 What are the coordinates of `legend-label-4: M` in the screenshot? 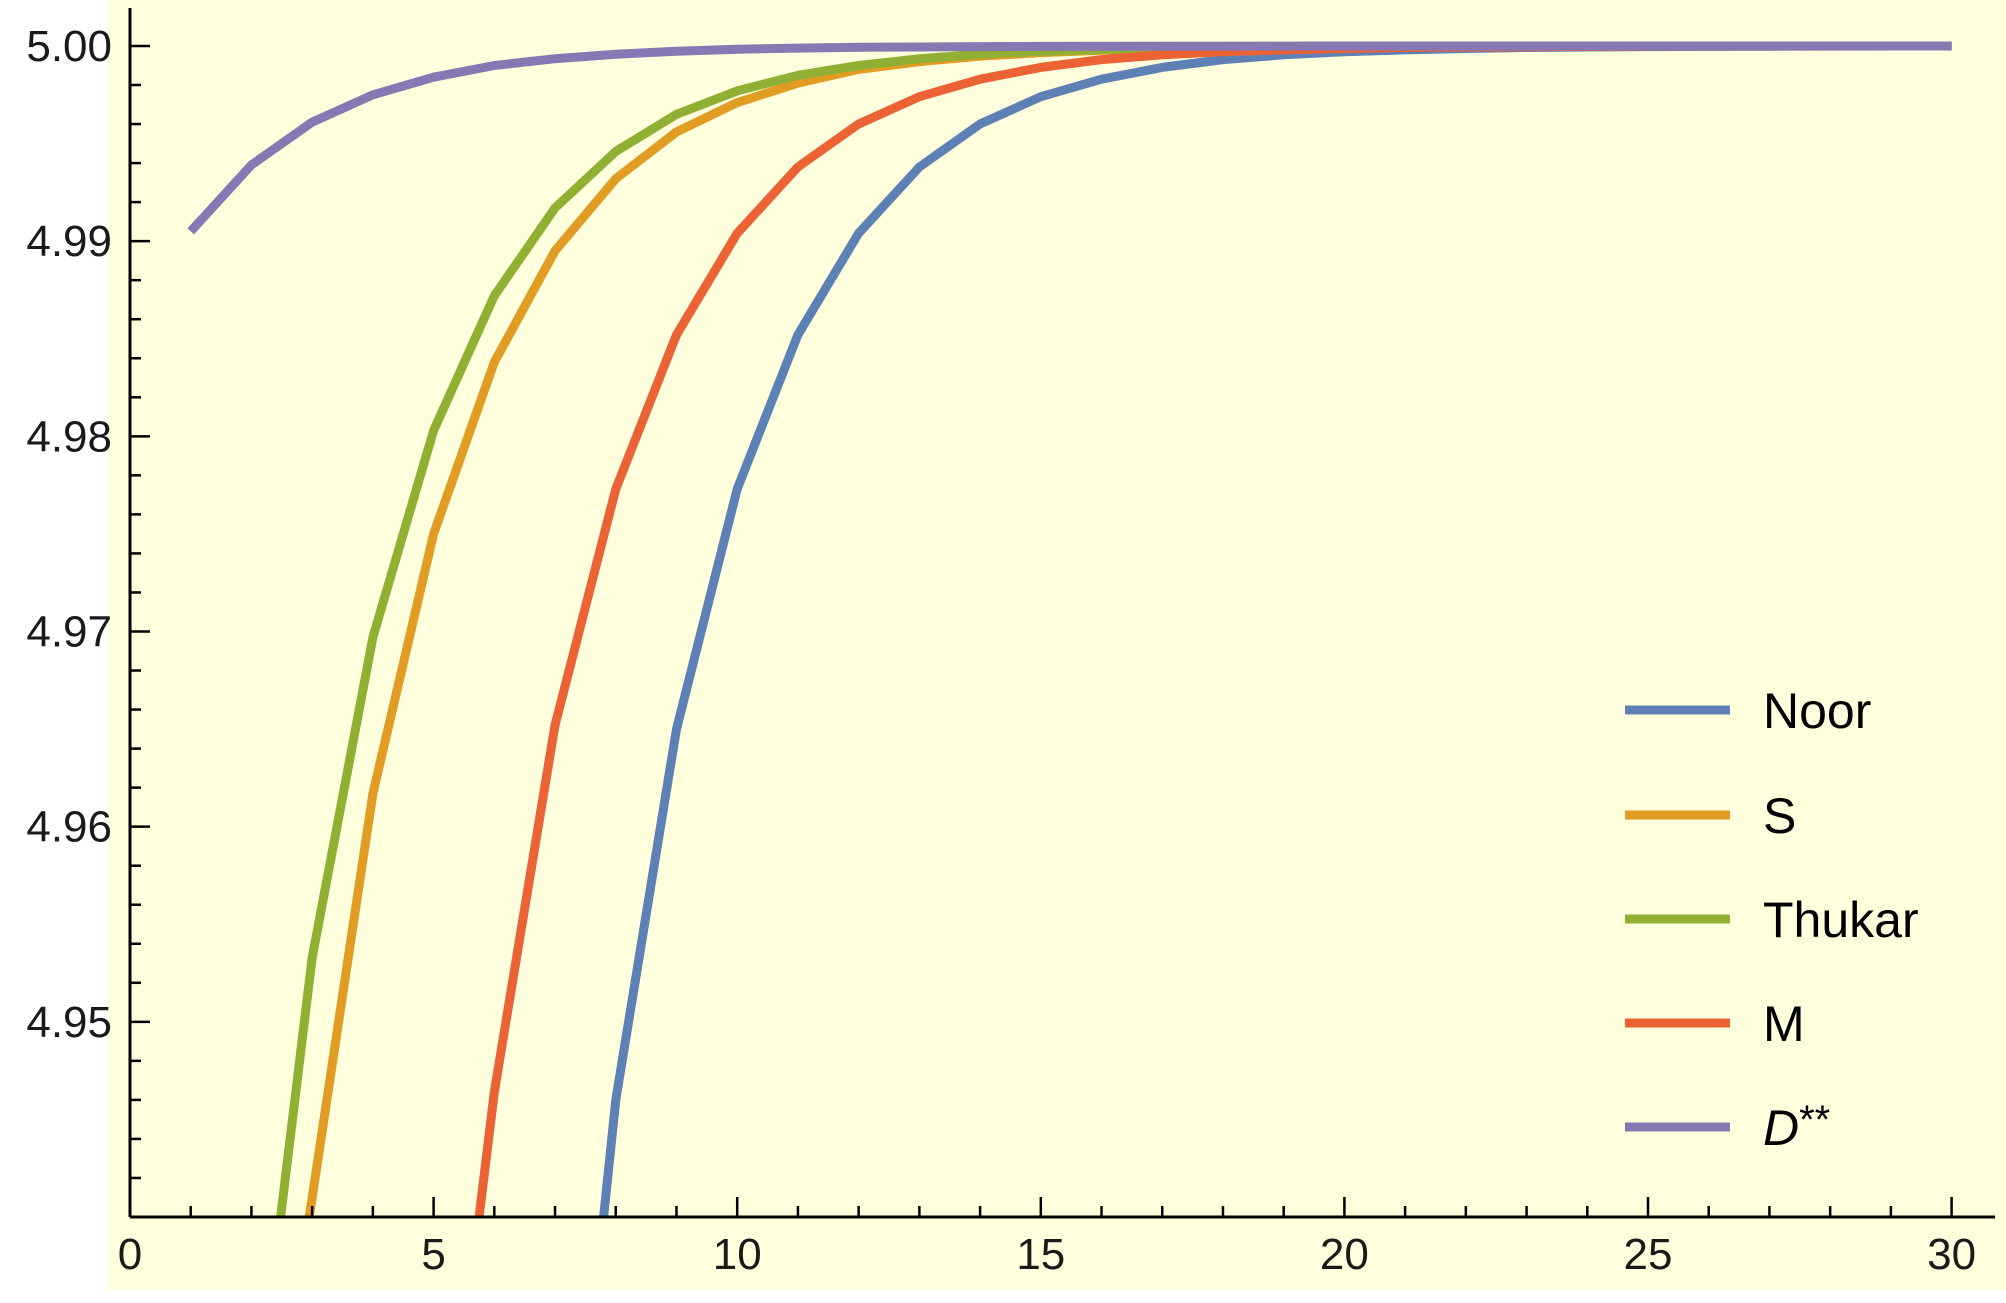 It's located at (1784, 1024).